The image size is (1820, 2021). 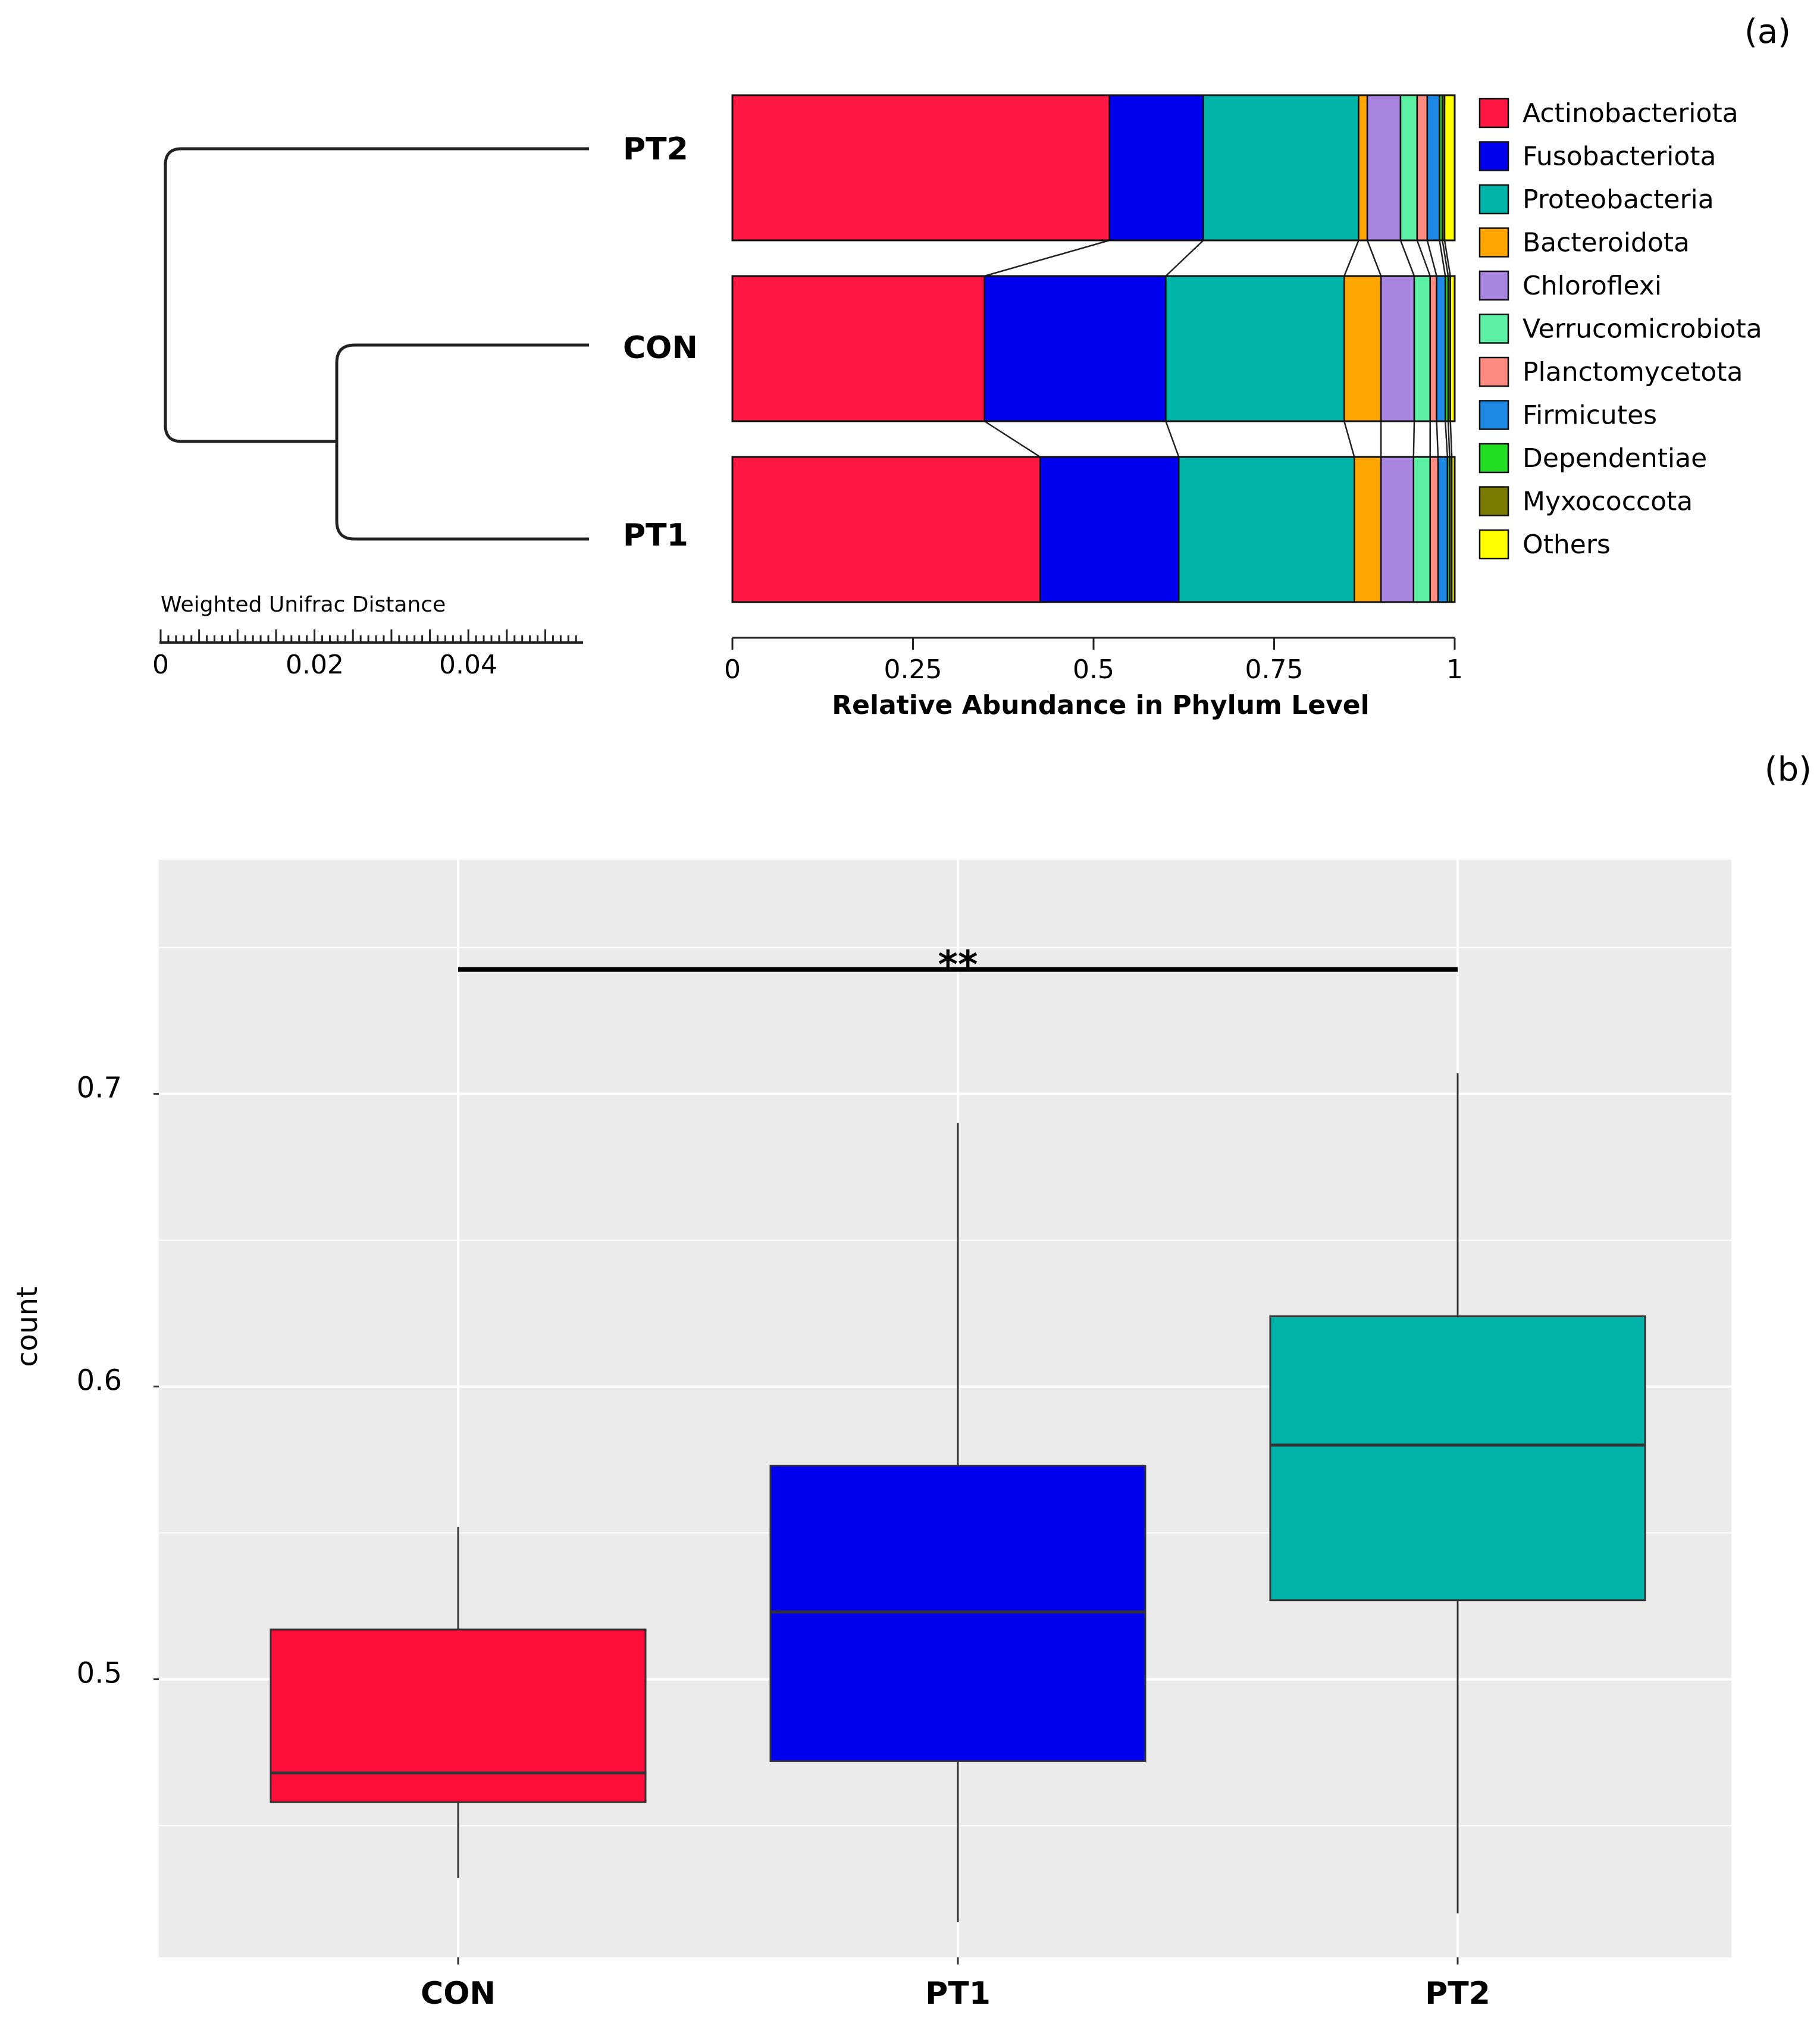 What do you see at coordinates (458, 1993) in the screenshot?
I see `box-plot-x-label-con: CON` at bounding box center [458, 1993].